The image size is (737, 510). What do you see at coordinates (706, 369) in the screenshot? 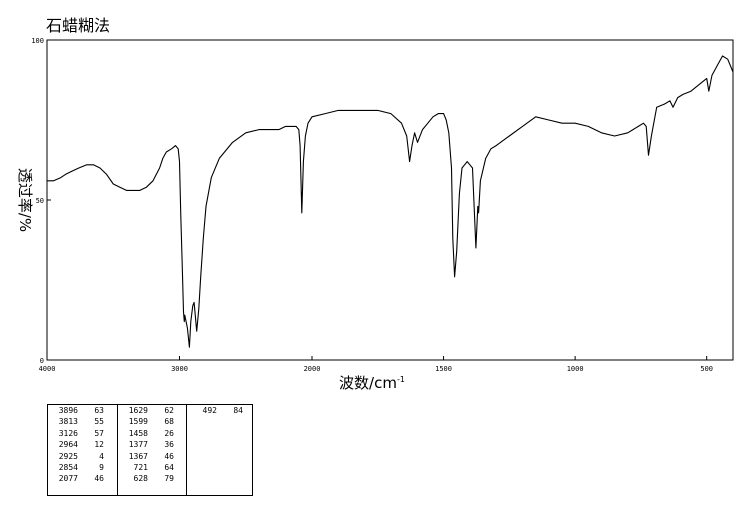
I see `x-tick-label: 500` at bounding box center [706, 369].